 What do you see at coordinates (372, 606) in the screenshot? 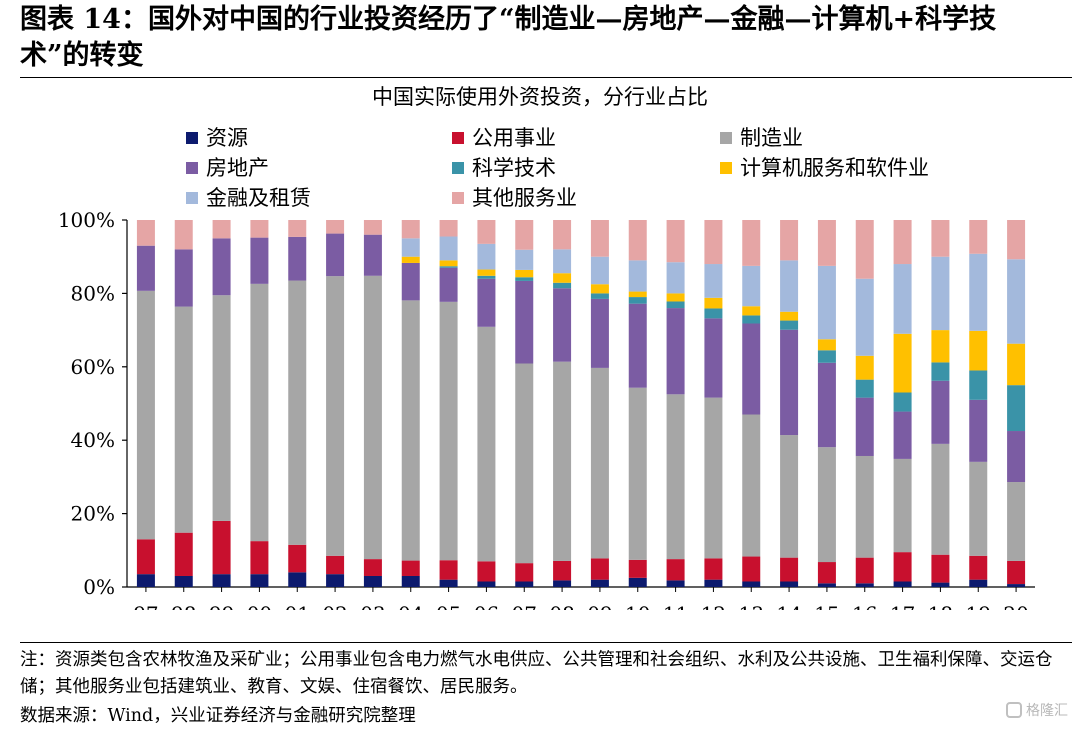
I see `x-tick-label: 03` at bounding box center [372, 606].